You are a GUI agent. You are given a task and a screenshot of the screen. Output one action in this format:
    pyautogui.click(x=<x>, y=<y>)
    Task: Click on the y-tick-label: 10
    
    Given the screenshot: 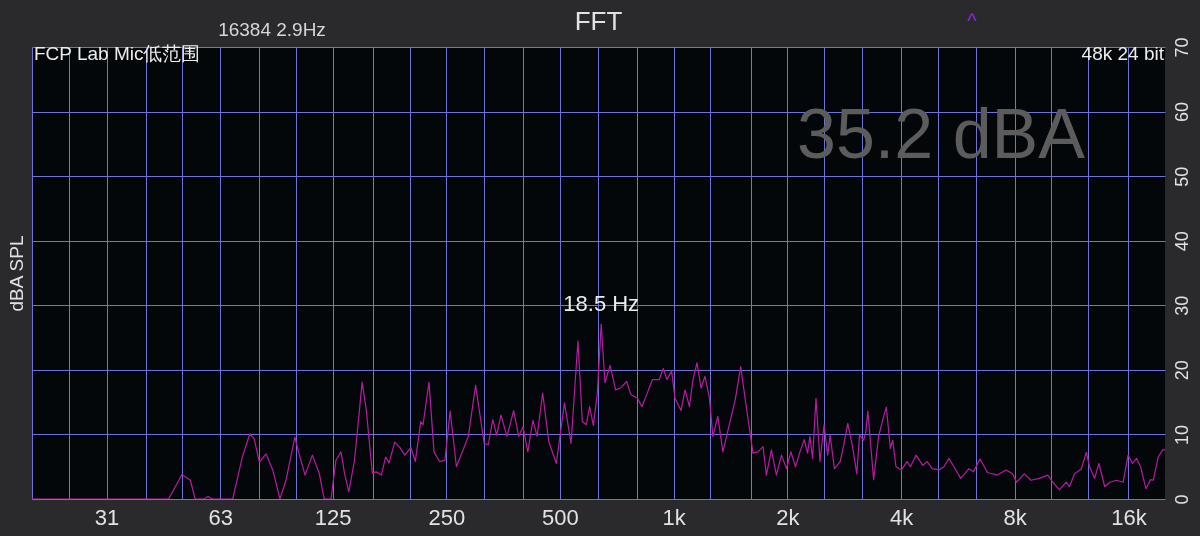 What is the action you would take?
    pyautogui.click(x=1181, y=434)
    